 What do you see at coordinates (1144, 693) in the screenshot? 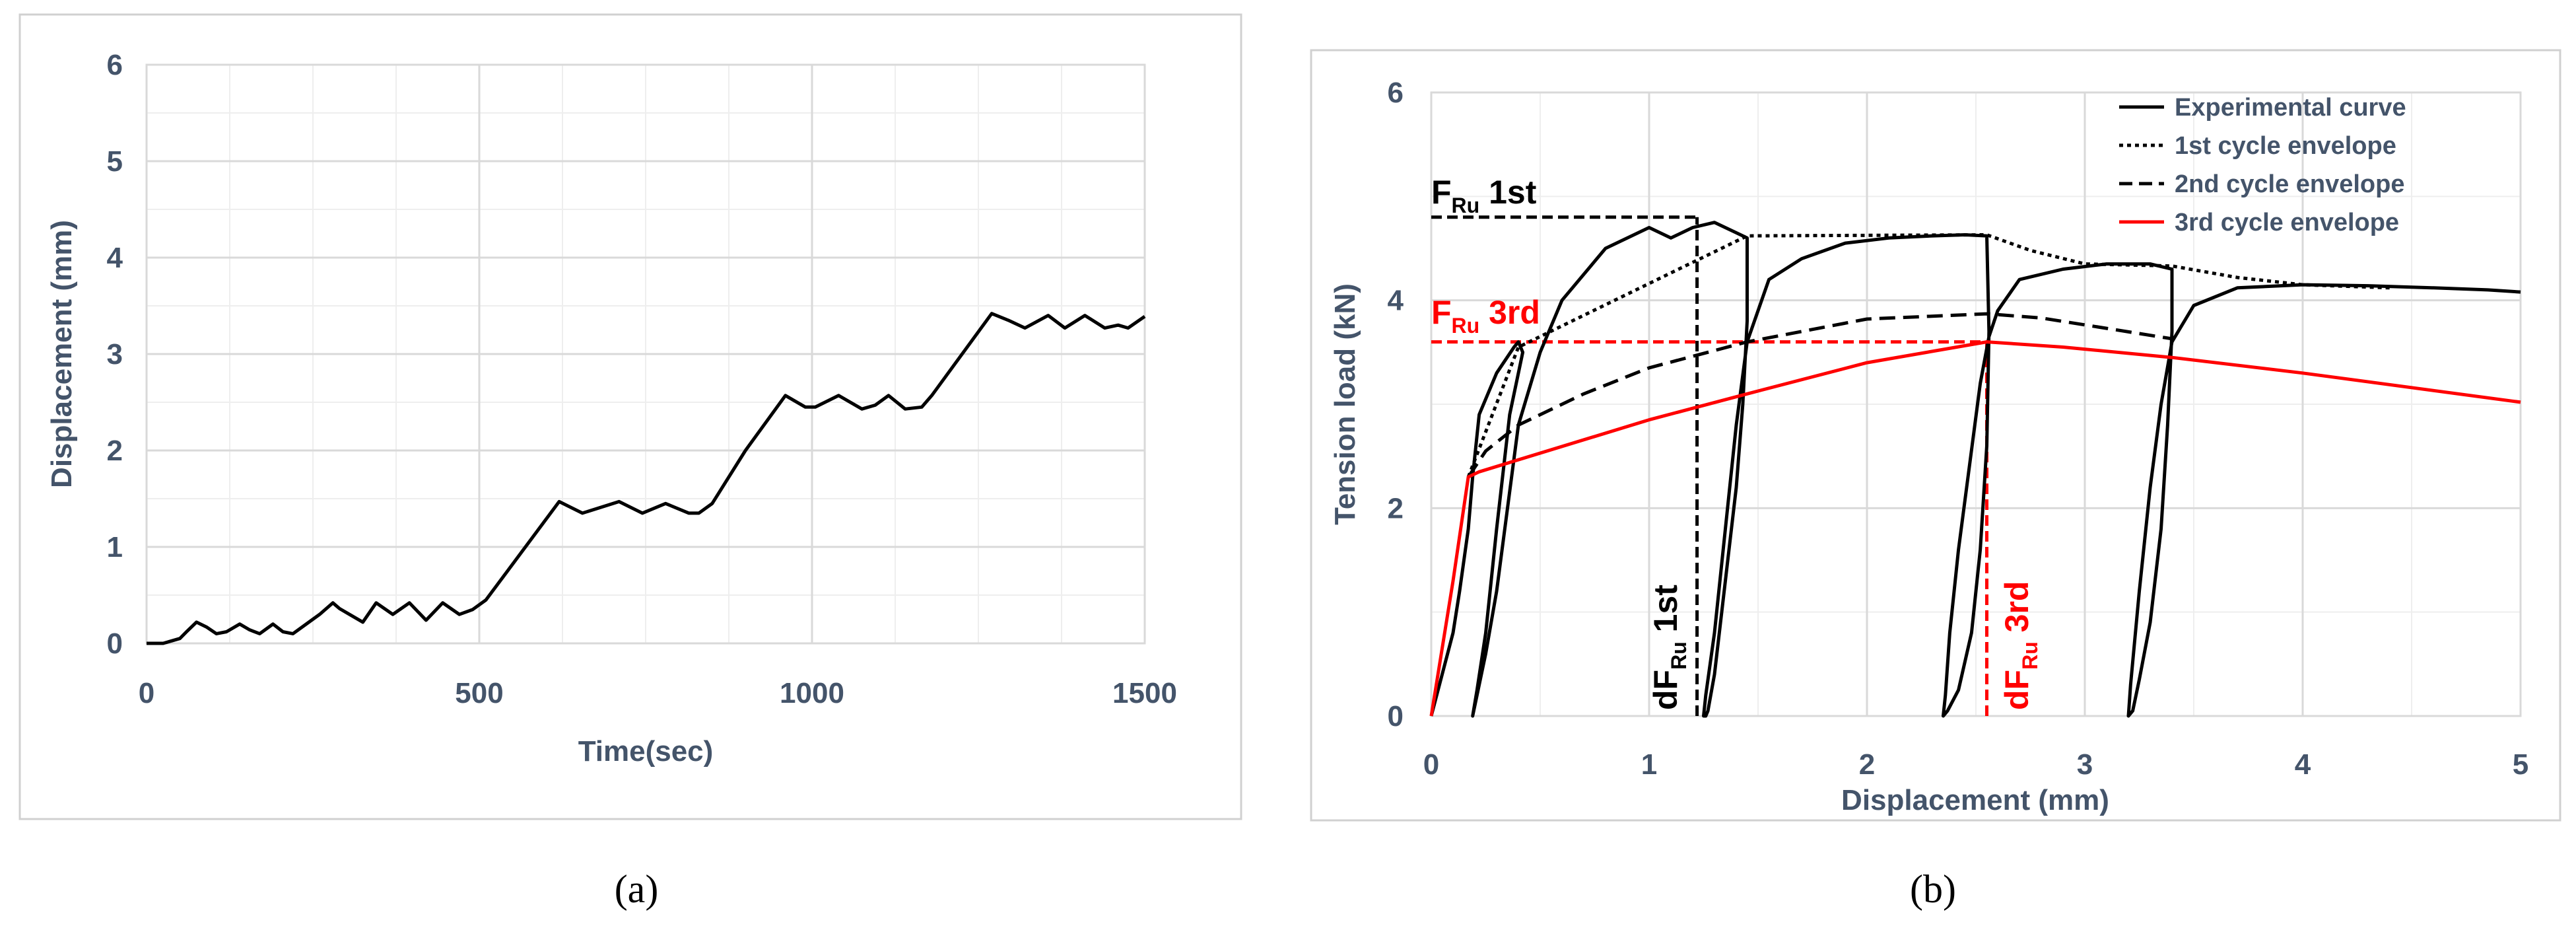
I see `x-tick-label: 1500` at bounding box center [1144, 693].